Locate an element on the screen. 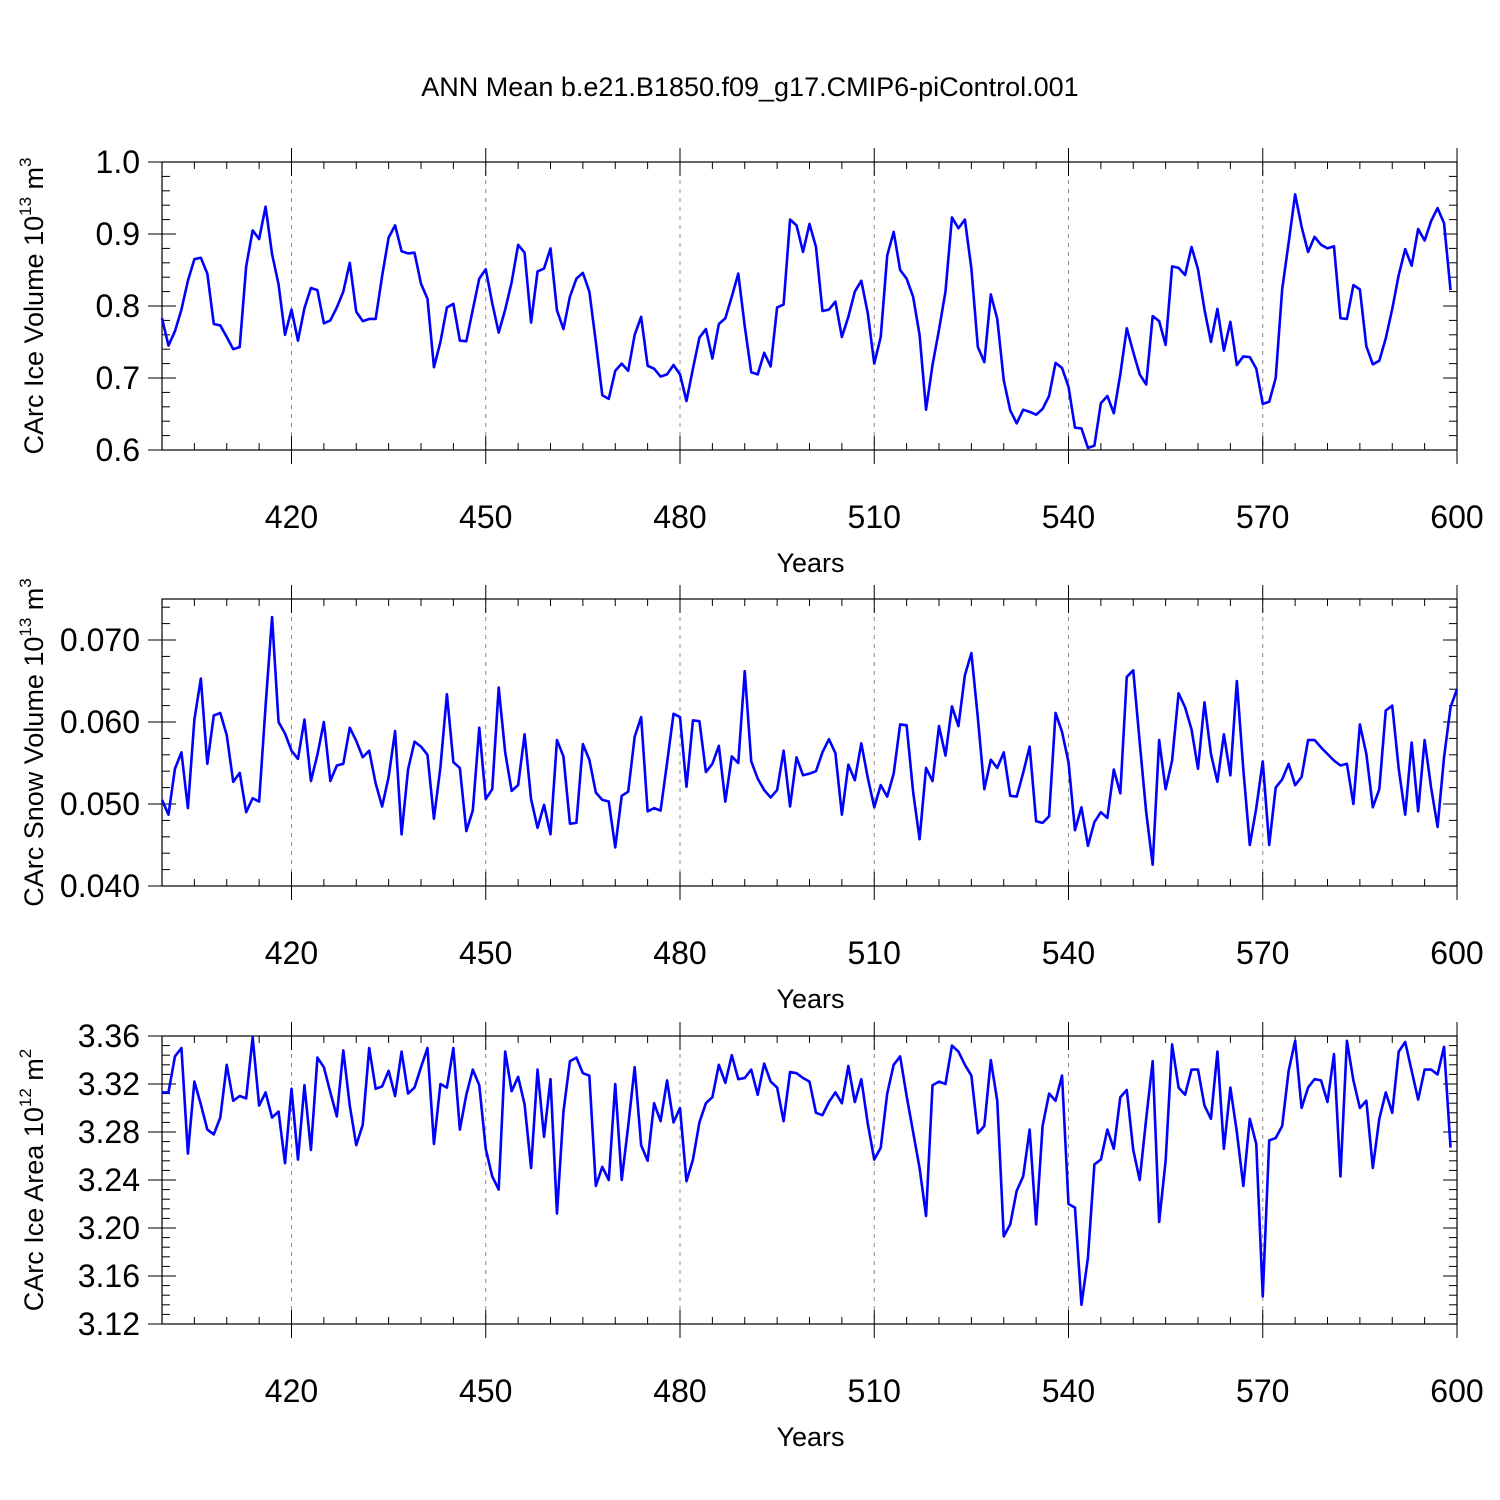 Image resolution: width=1500 pixels, height=1500 pixels. ice-volume-ytick-label: 0.7 is located at coordinates (118, 378).